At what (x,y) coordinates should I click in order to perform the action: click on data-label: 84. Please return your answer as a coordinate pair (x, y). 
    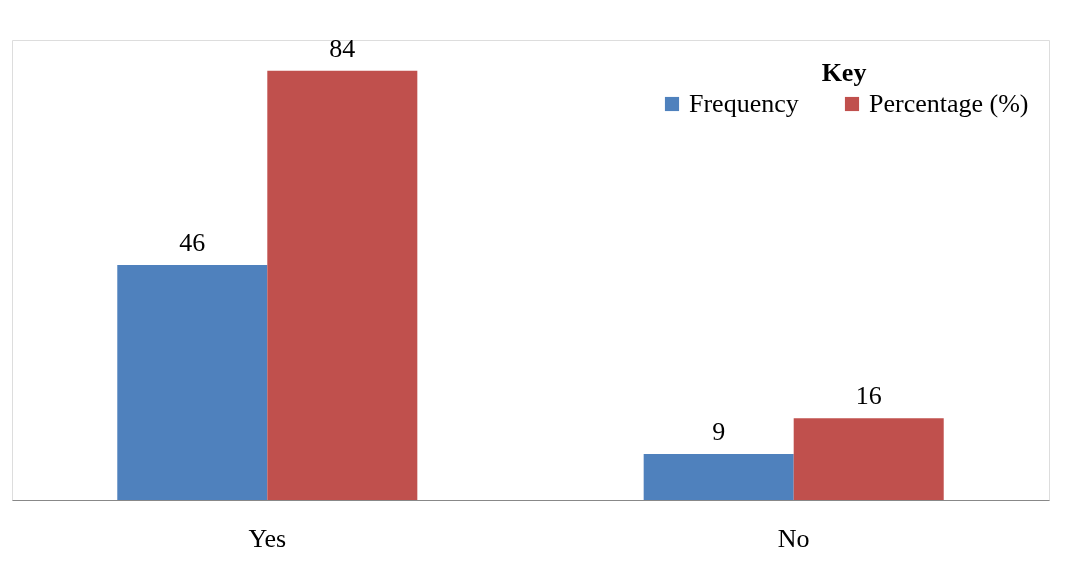
    Looking at the image, I should click on (342, 48).